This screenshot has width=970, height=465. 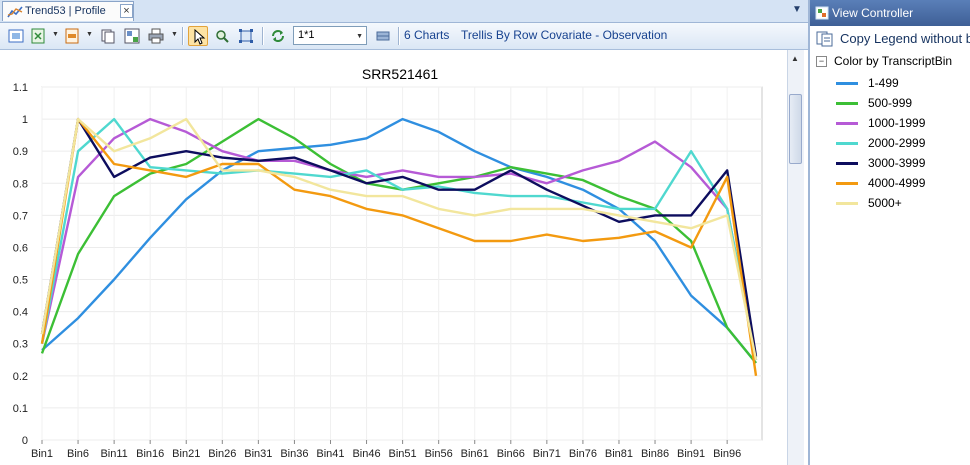 I want to click on x-tick-label: Bin86, so click(x=655, y=454).